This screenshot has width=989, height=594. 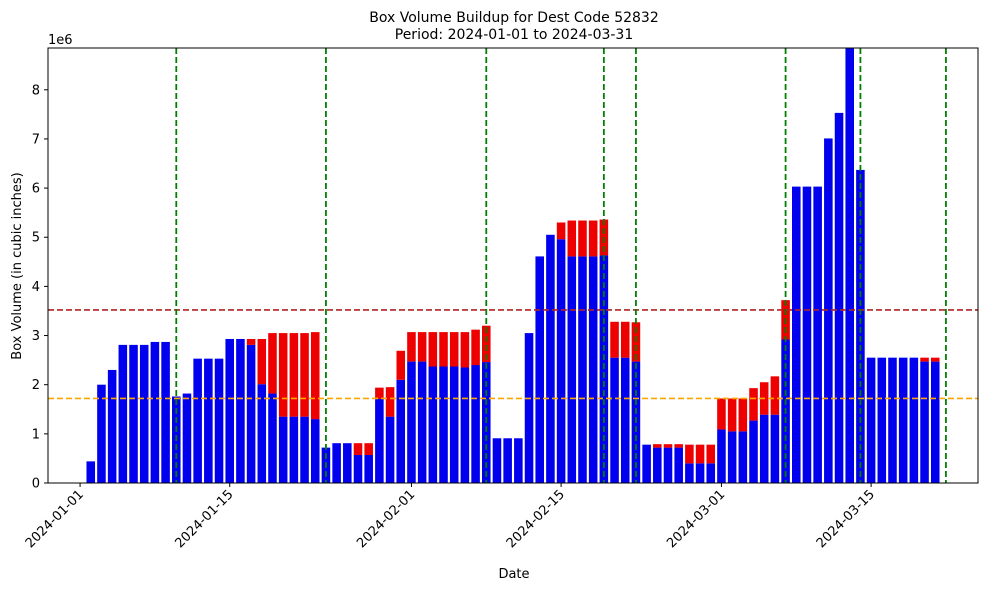 What do you see at coordinates (36, 287) in the screenshot?
I see `y-tick-label: 4` at bounding box center [36, 287].